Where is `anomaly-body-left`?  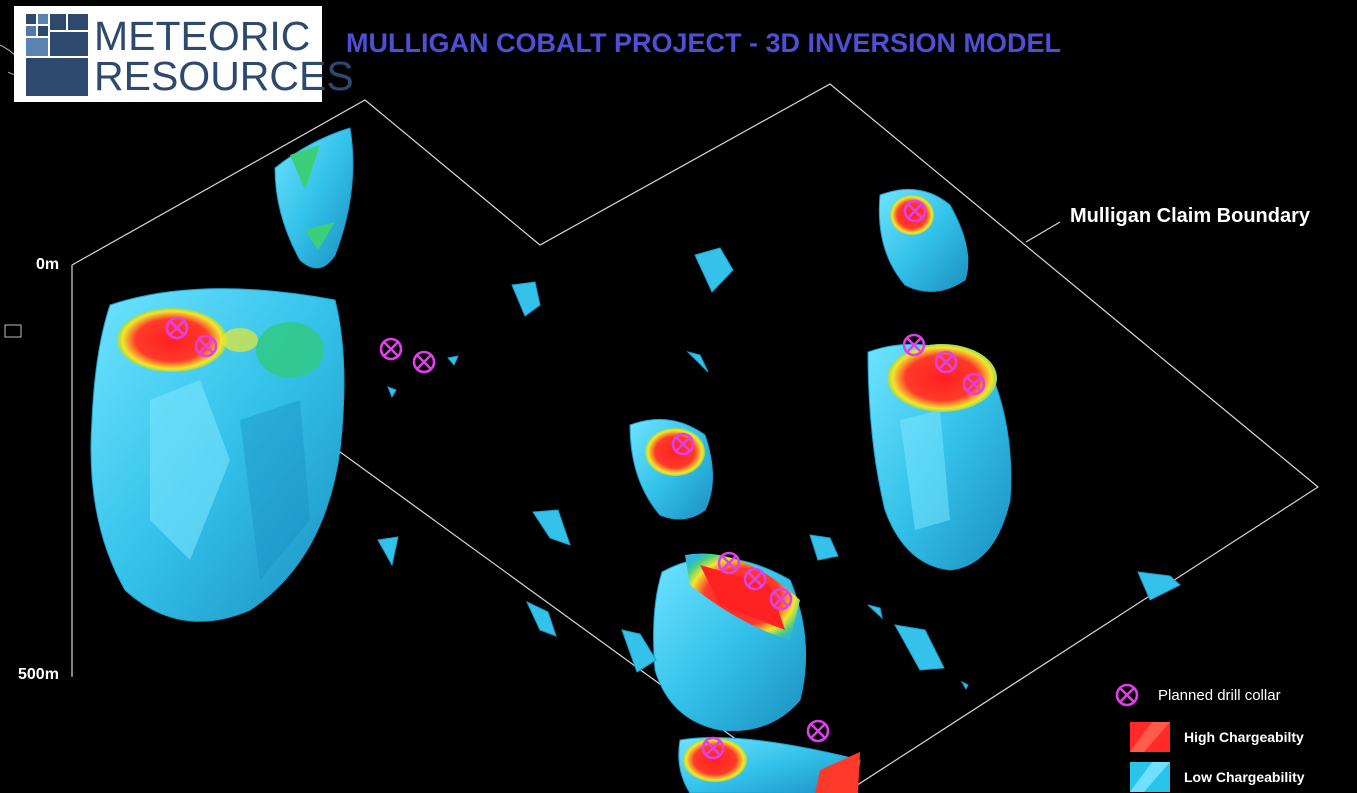 anomaly-body-left is located at coordinates (217, 455).